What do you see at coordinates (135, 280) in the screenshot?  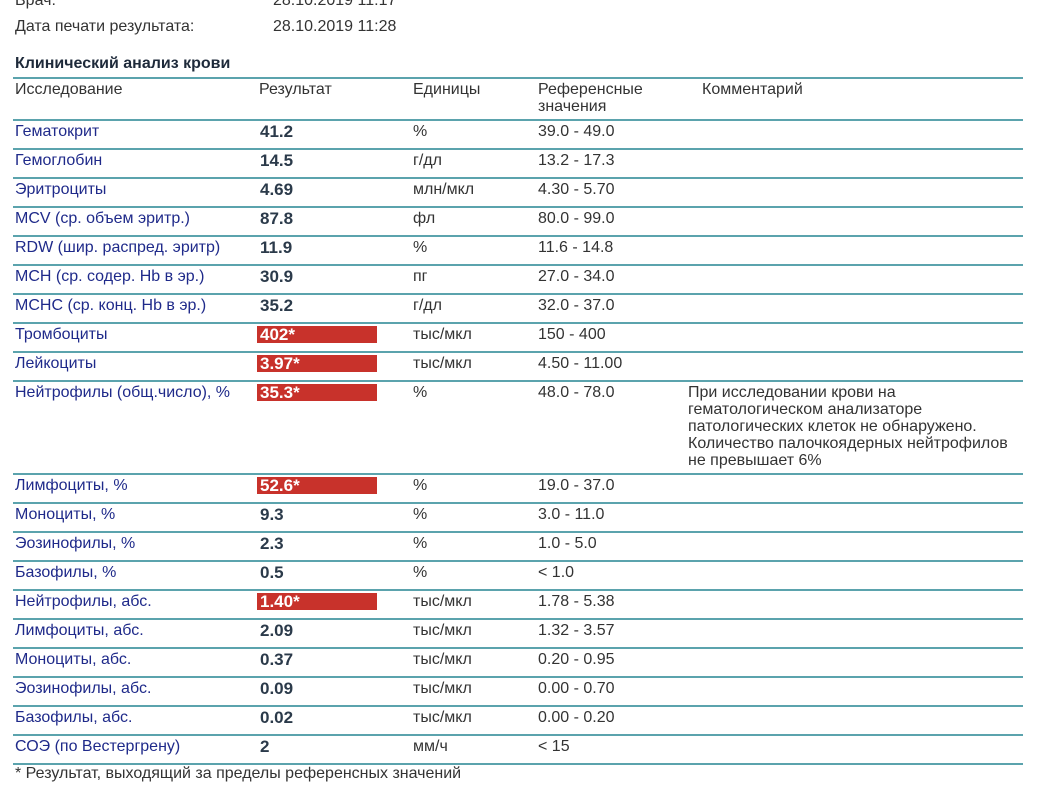 I see `test-name: MCH (ср. содер. Hb в эр.)` at bounding box center [135, 280].